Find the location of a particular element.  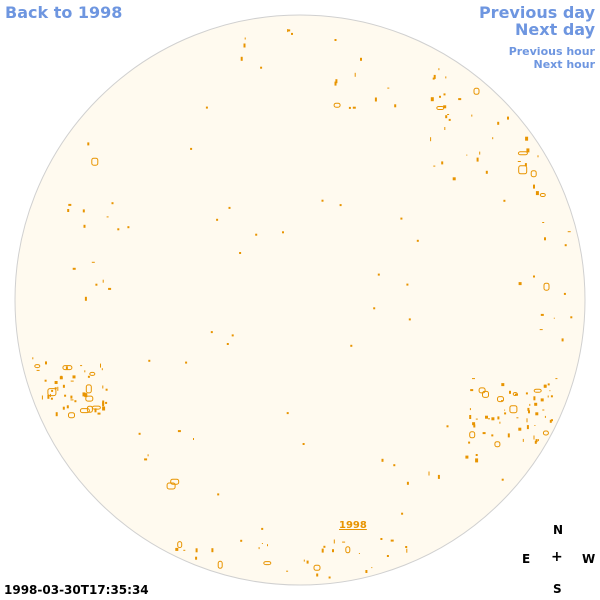

back-to-year-link: Back to 1998 is located at coordinates (64, 12).